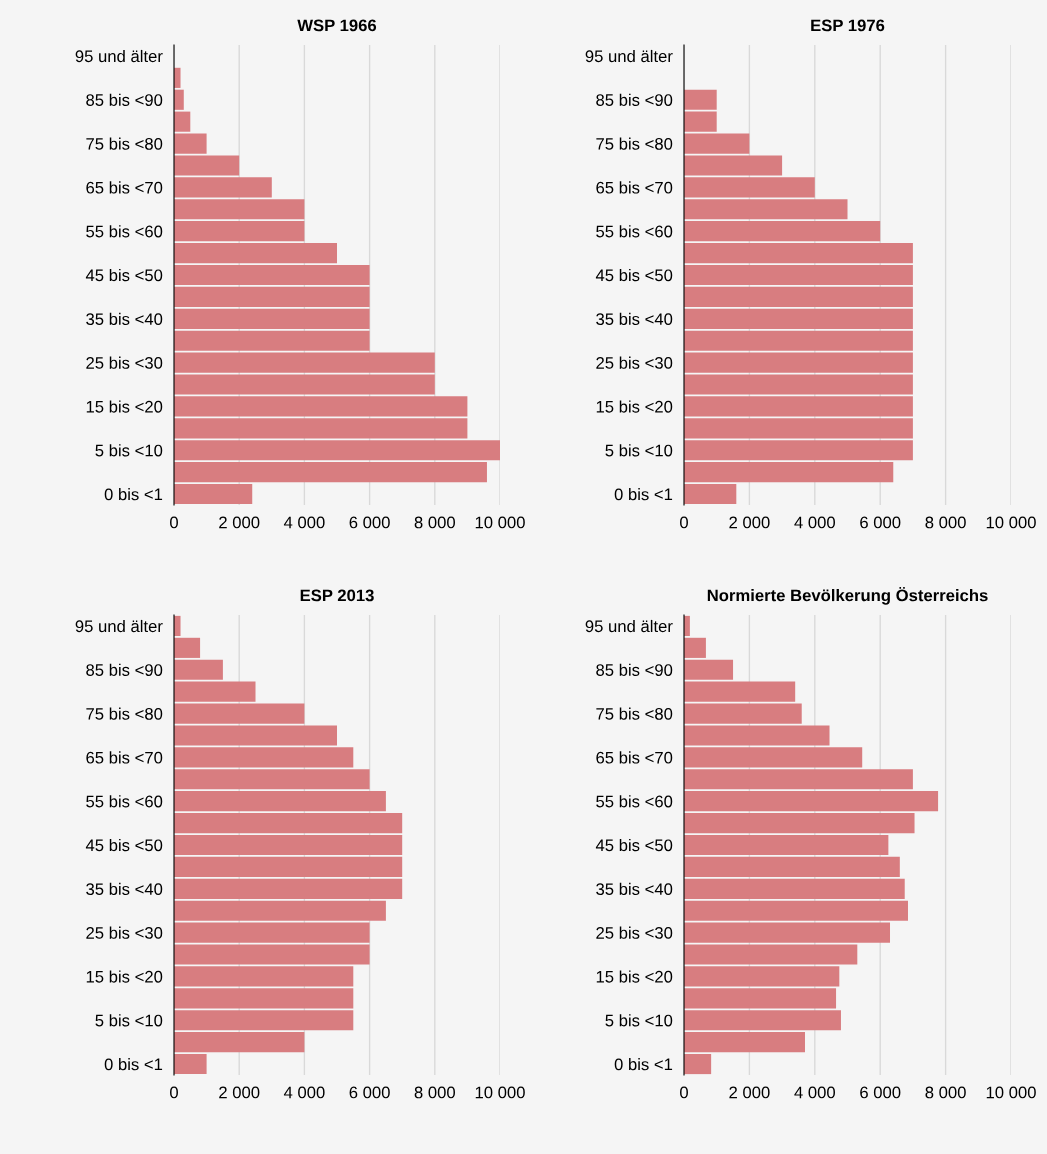 This screenshot has height=1154, width=1047. Describe the element at coordinates (337, 595) in the screenshot. I see `chart-title: ESP 2013` at that location.